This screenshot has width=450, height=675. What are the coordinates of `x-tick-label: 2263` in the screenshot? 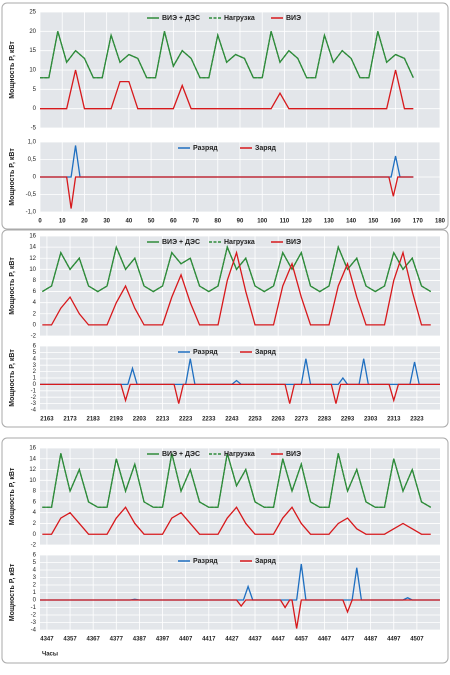 It's located at (278, 420).